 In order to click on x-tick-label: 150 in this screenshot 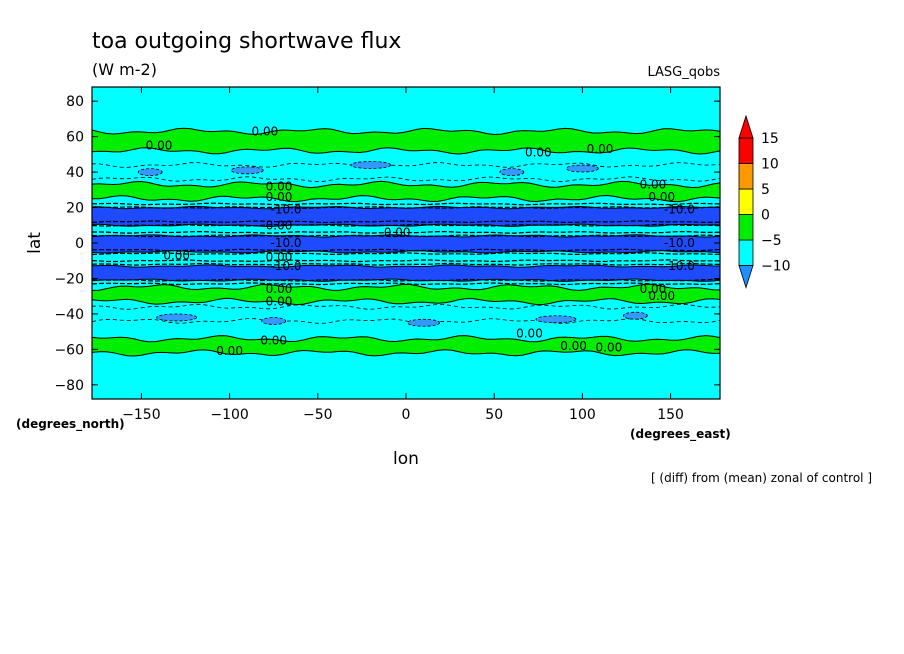, I will do `click(670, 415)`.